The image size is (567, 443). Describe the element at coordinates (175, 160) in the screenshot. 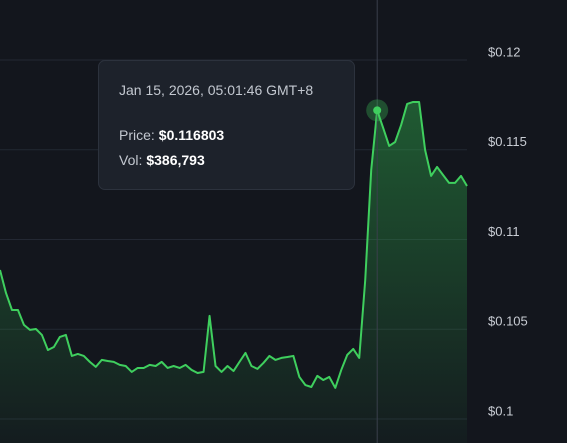

I see `vol-value: $386,793` at that location.